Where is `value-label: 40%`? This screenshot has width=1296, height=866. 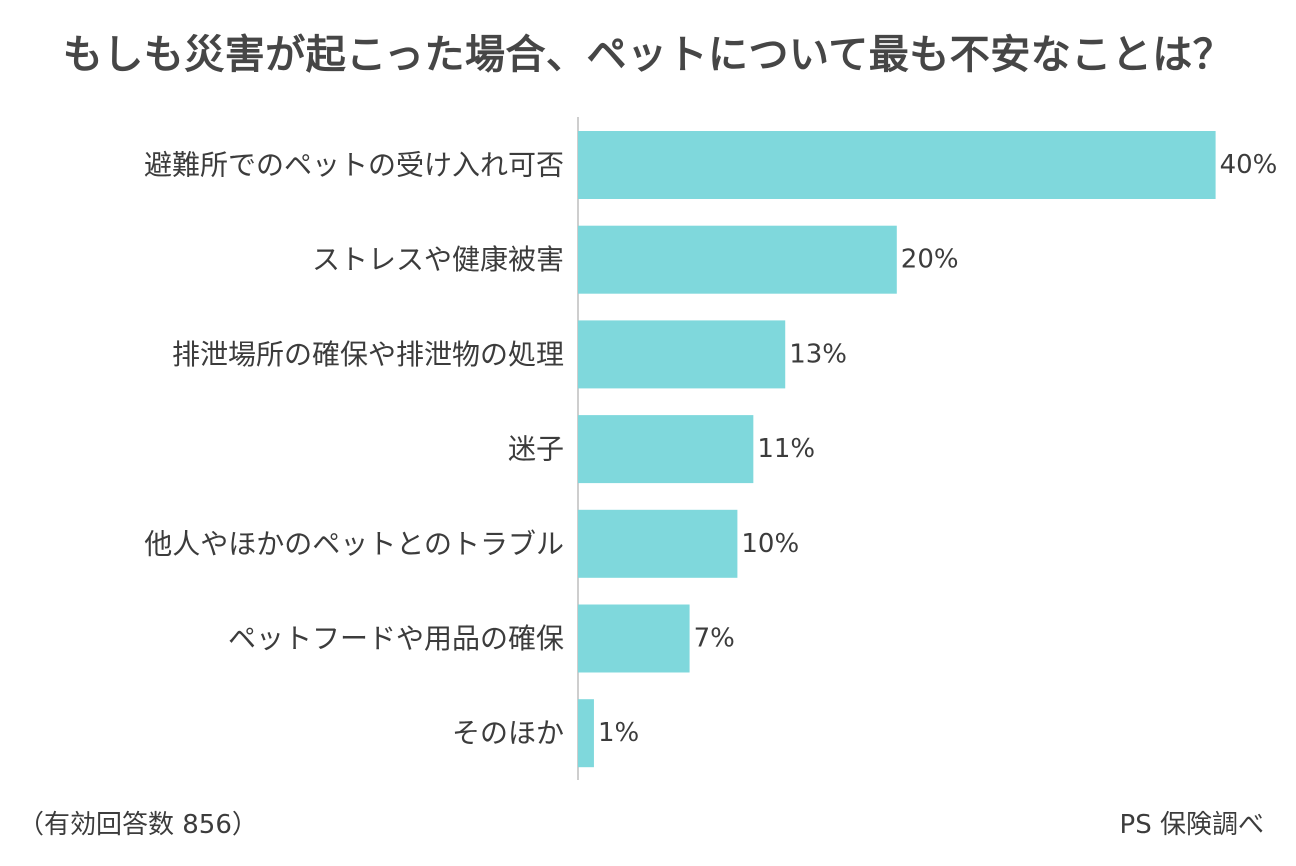 value-label: 40% is located at coordinates (1249, 165).